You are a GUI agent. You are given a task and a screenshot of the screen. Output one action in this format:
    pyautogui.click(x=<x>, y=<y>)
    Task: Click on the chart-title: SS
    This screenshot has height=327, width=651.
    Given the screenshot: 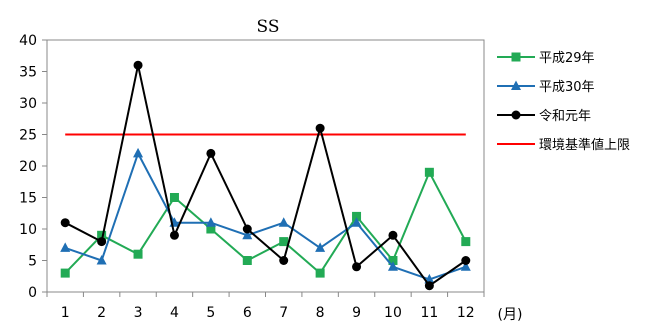 What is the action you would take?
    pyautogui.click(x=268, y=27)
    